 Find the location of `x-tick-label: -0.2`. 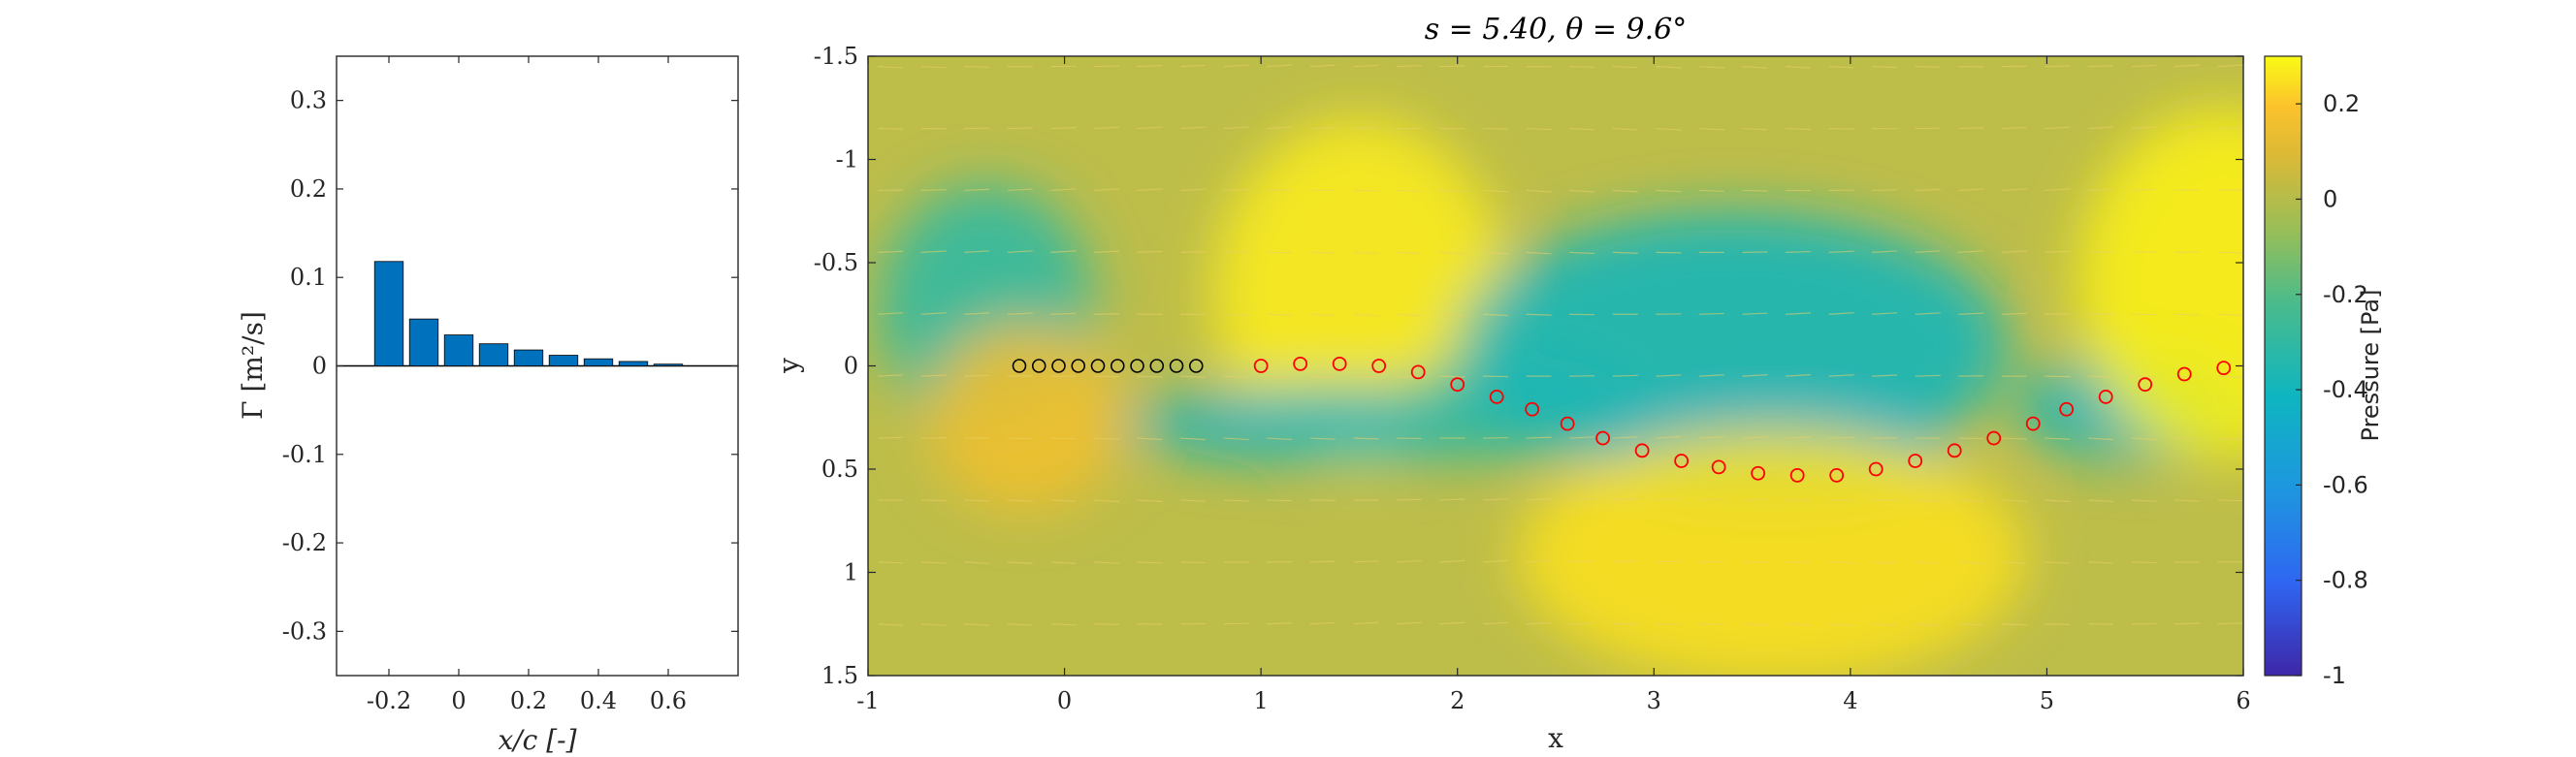

x-tick-label: -0.2 is located at coordinates (389, 700).